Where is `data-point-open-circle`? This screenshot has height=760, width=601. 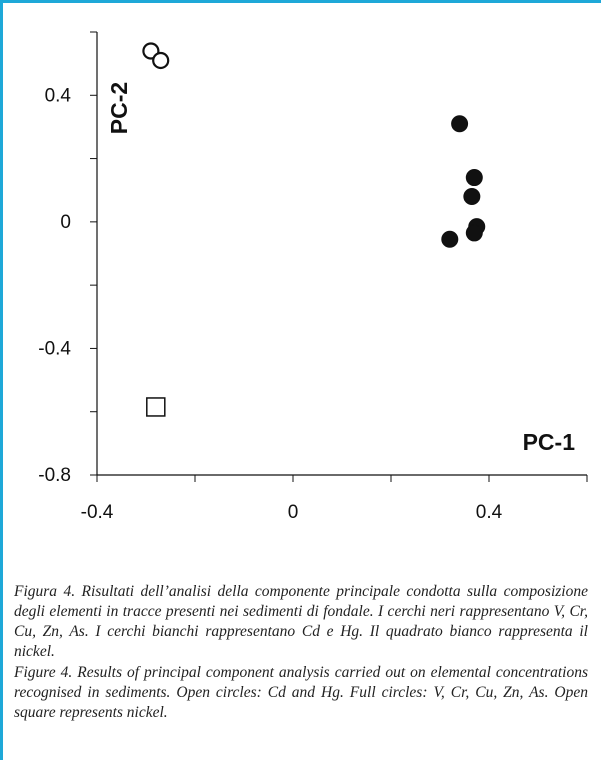
data-point-open-circle is located at coordinates (161, 60).